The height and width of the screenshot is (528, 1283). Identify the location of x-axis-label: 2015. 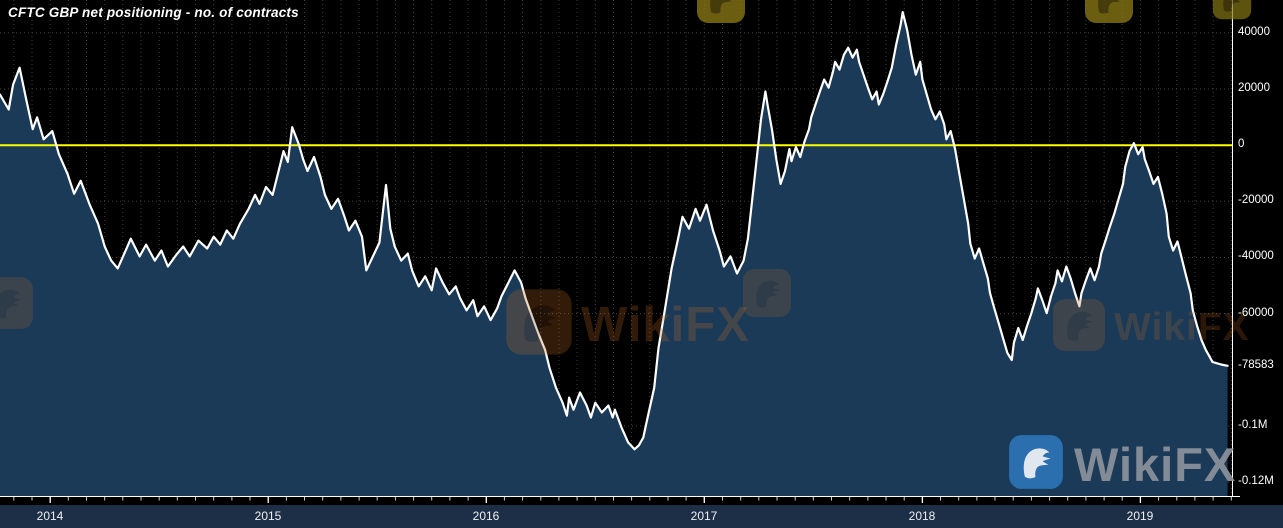
(268, 516).